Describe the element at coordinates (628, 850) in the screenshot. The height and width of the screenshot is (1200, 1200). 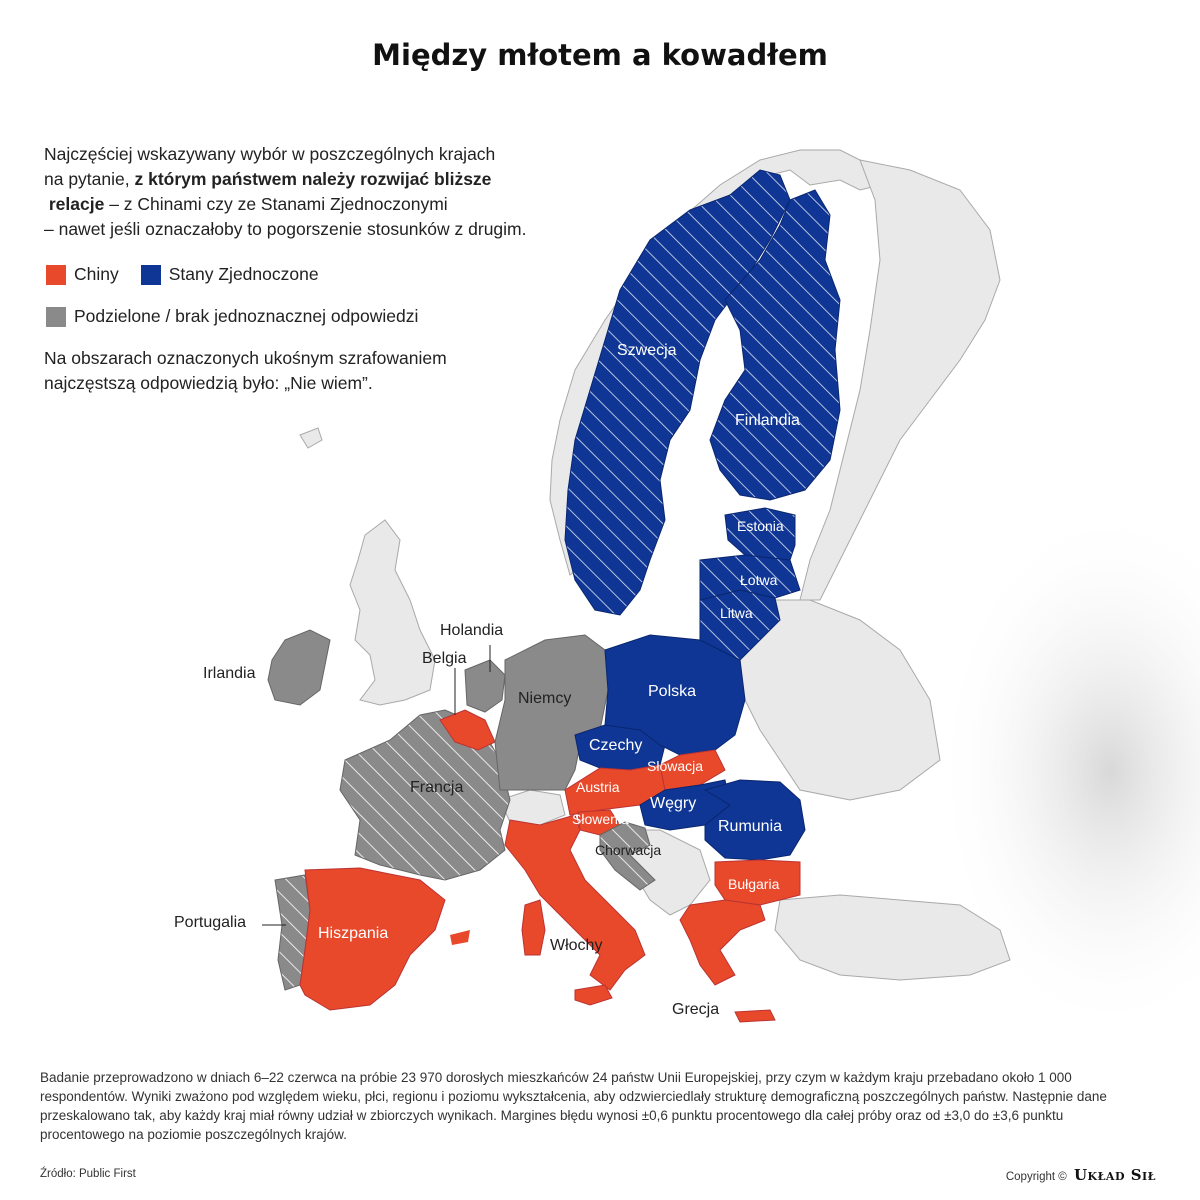
I see `label-chorwacja: Chorwacja` at that location.